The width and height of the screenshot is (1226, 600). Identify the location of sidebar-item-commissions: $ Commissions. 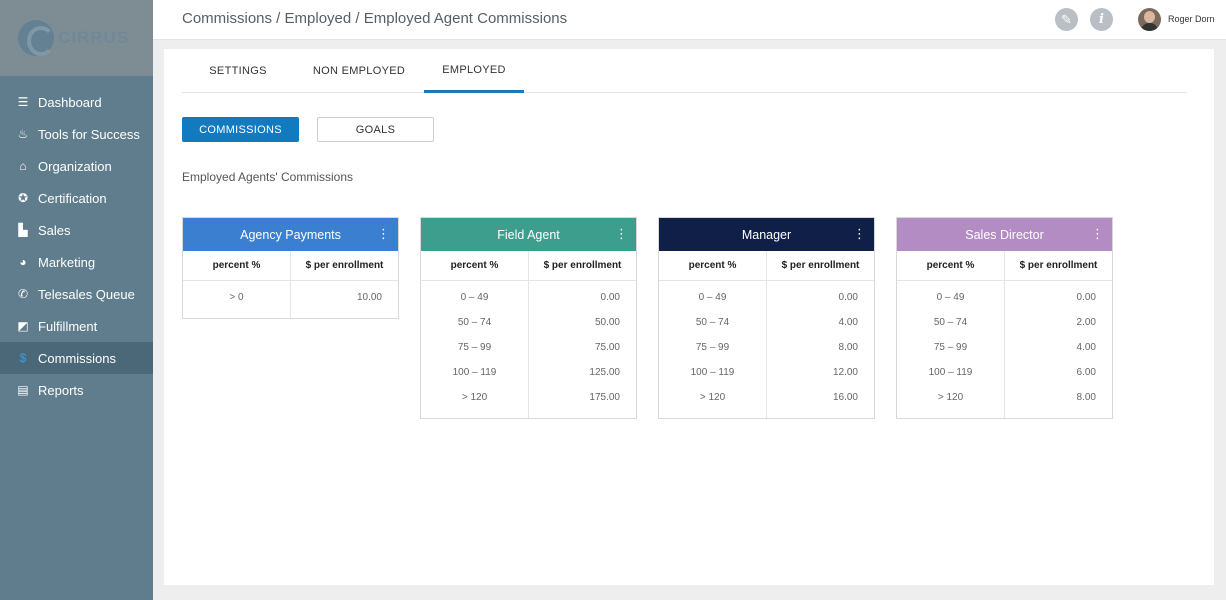
(76, 358).